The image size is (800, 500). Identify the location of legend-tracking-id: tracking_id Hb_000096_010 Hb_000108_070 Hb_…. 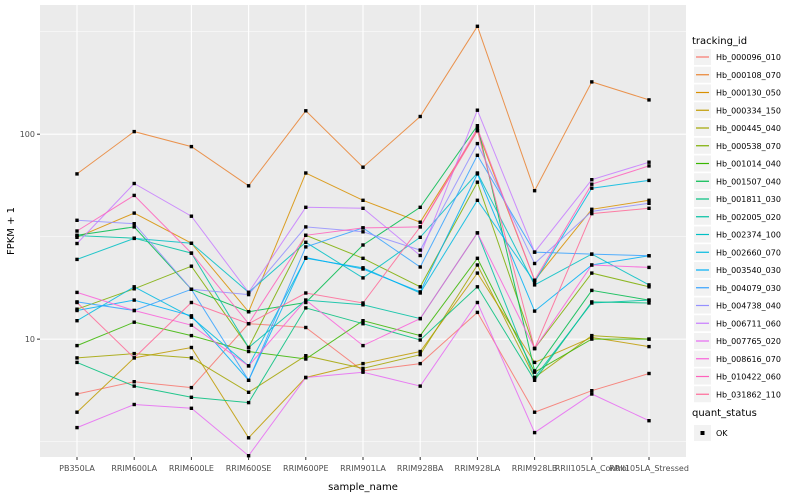
(736, 219).